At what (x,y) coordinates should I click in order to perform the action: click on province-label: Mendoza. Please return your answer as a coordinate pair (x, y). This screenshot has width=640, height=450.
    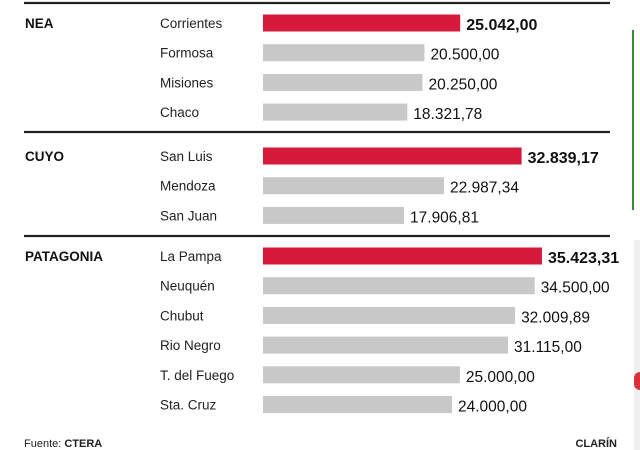
    Looking at the image, I should click on (188, 186).